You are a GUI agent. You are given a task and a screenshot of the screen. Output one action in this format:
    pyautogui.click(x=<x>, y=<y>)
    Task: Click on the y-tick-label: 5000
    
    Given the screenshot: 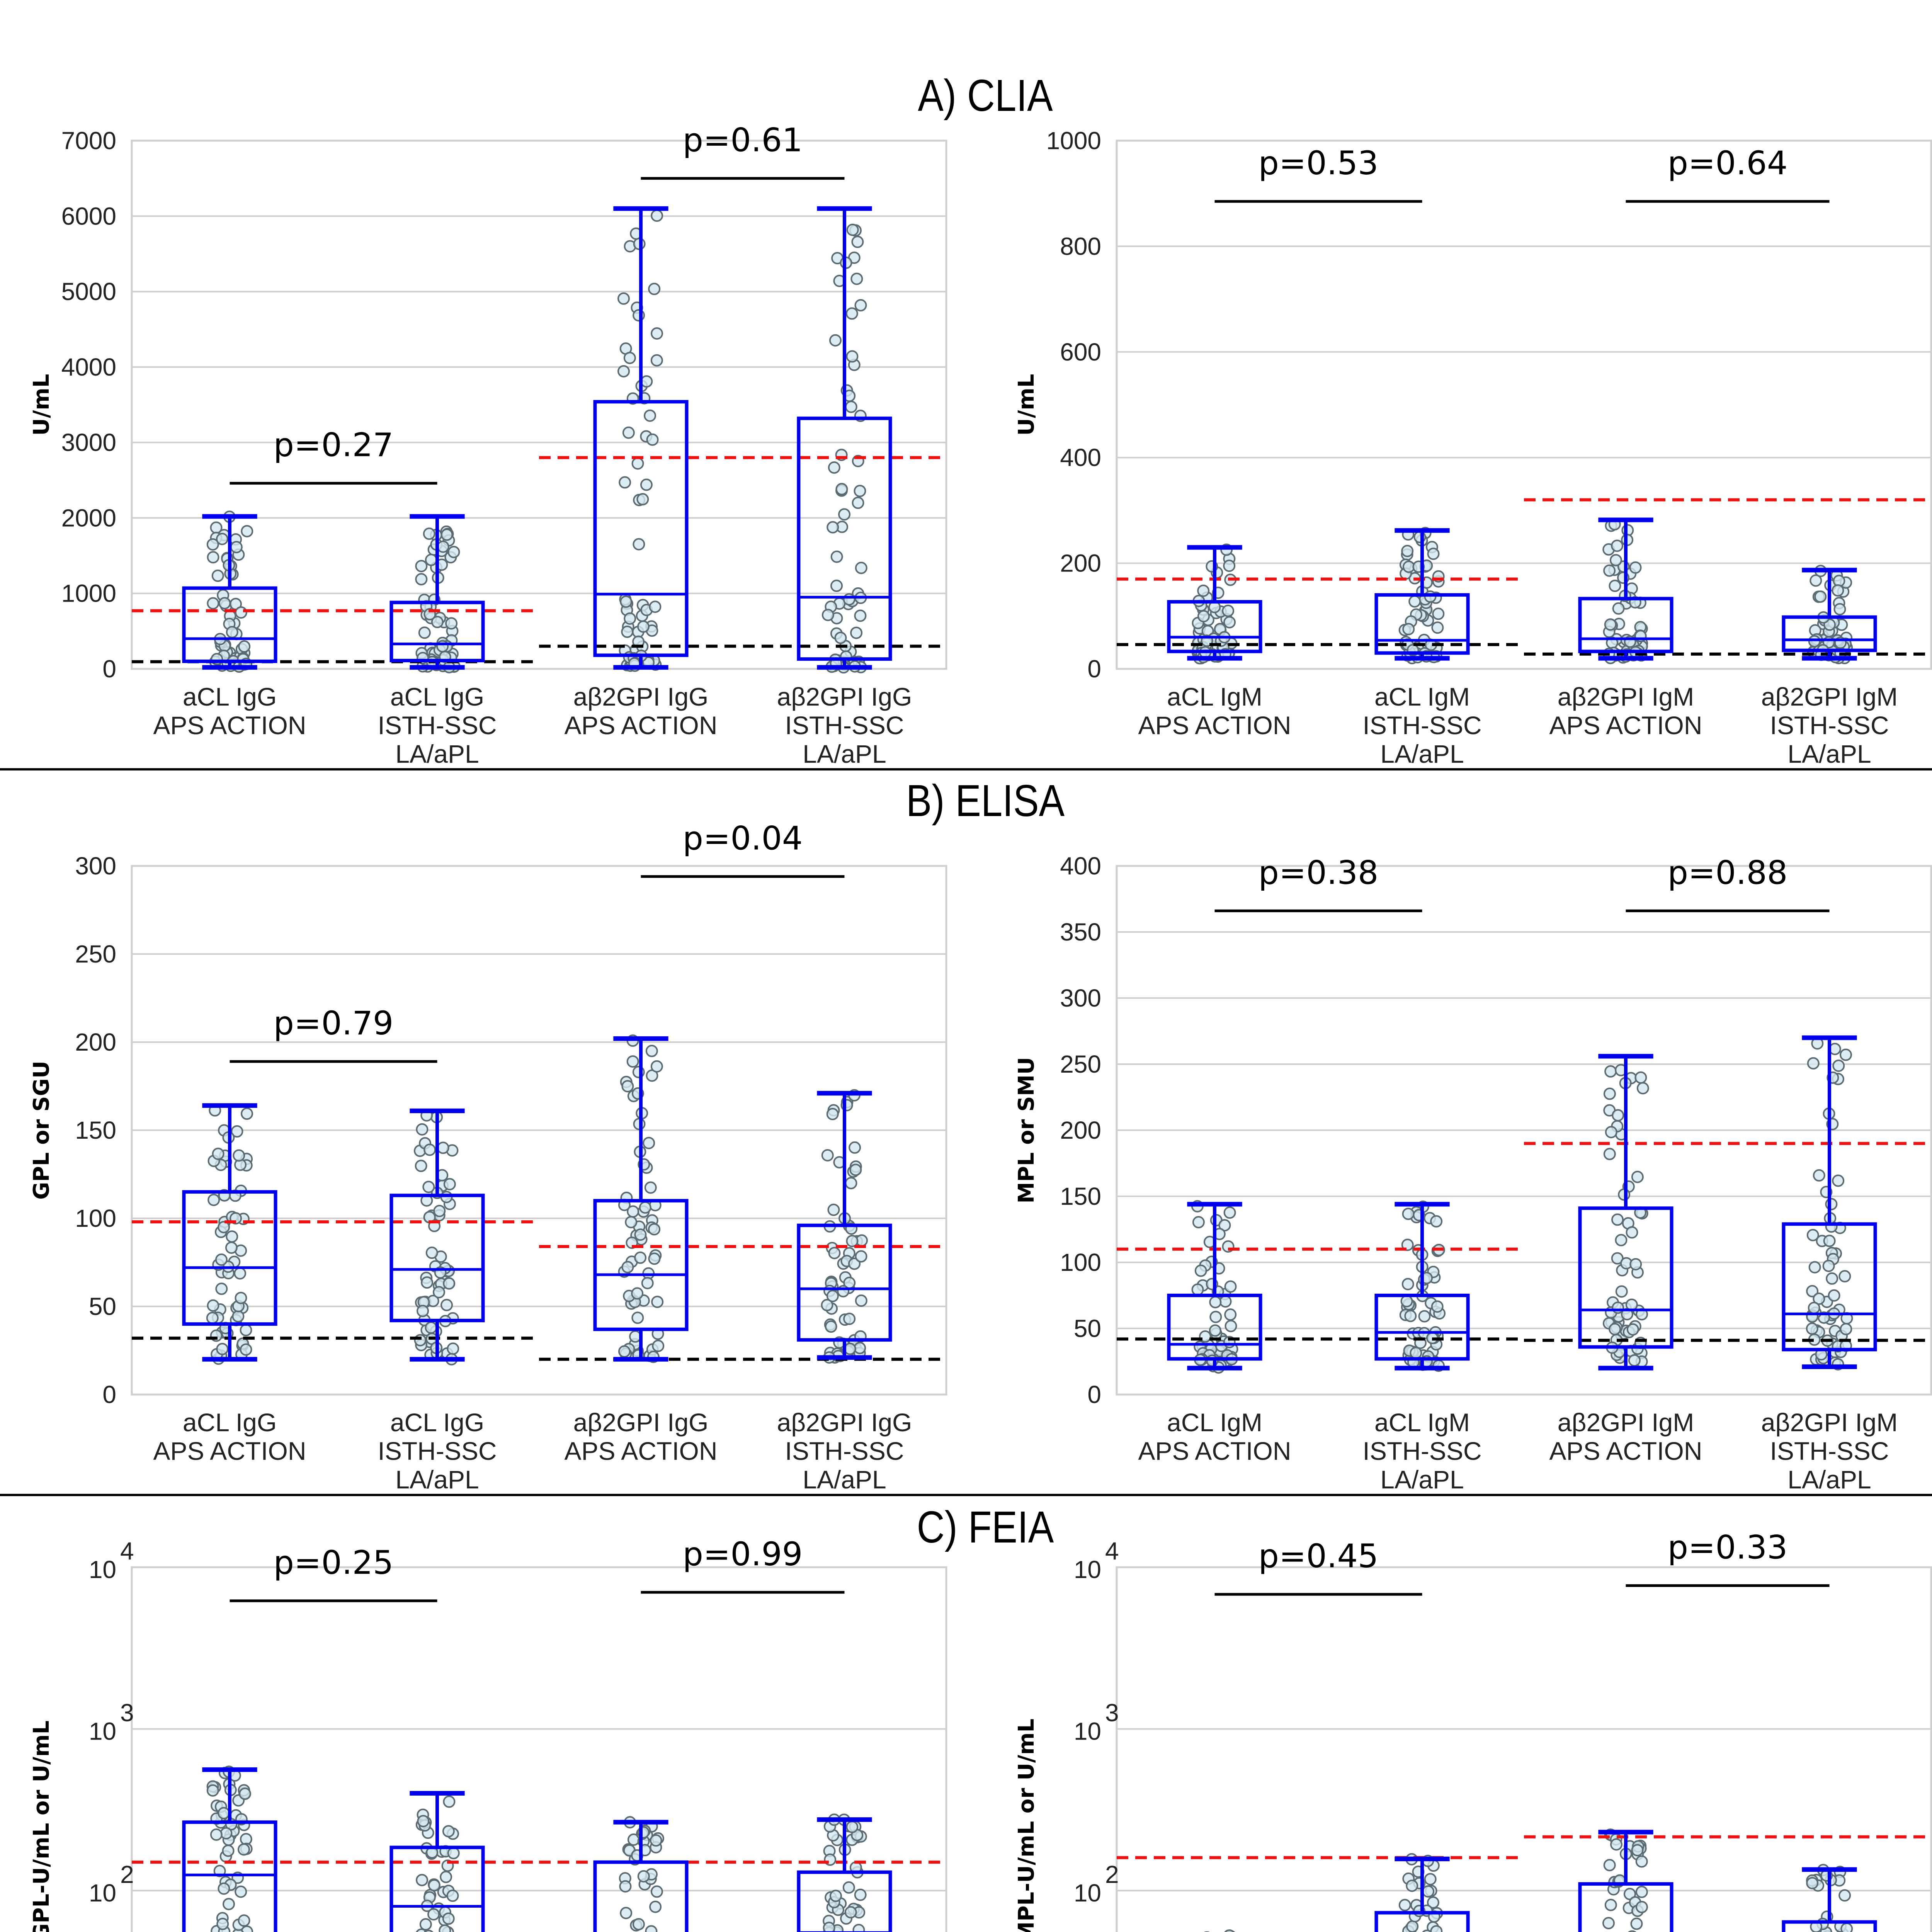 What is the action you would take?
    pyautogui.click(x=89, y=292)
    